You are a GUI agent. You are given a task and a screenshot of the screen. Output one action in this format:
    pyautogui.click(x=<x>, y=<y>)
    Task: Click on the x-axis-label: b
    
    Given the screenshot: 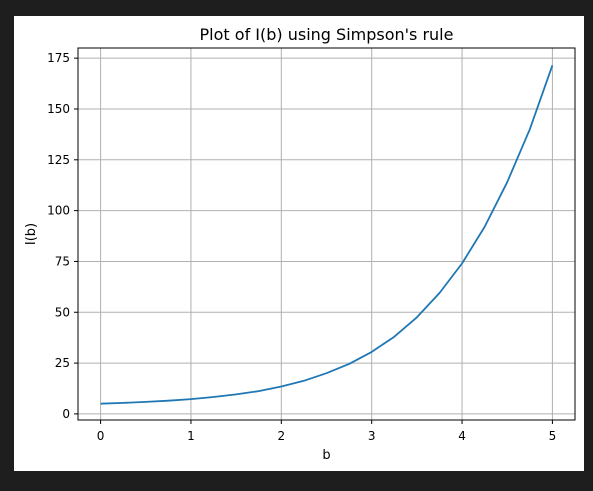 What is the action you would take?
    pyautogui.click(x=326, y=455)
    